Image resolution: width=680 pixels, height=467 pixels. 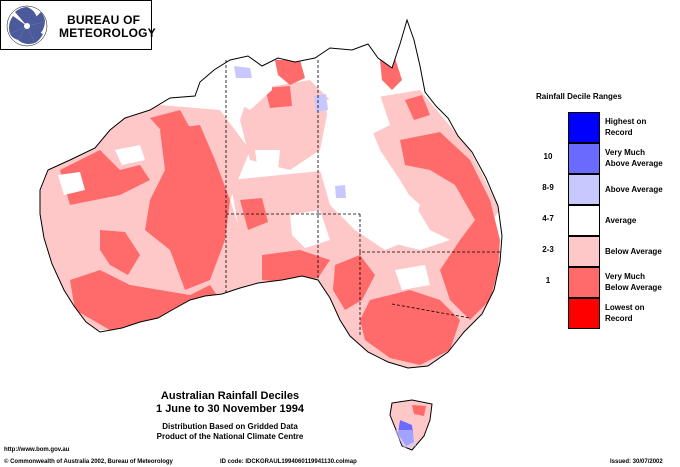 What do you see at coordinates (145, 300) in the screenshot?
I see `very-much-below-region-wa-south` at bounding box center [145, 300].